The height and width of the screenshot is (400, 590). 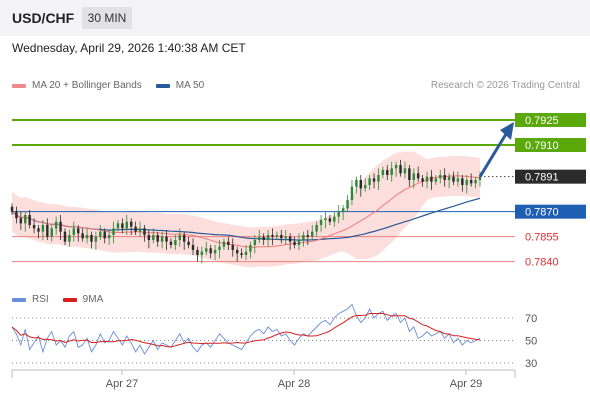 What do you see at coordinates (299, 211) in the screenshot?
I see `level-pivot-0_7870: 0.7870` at bounding box center [299, 211].